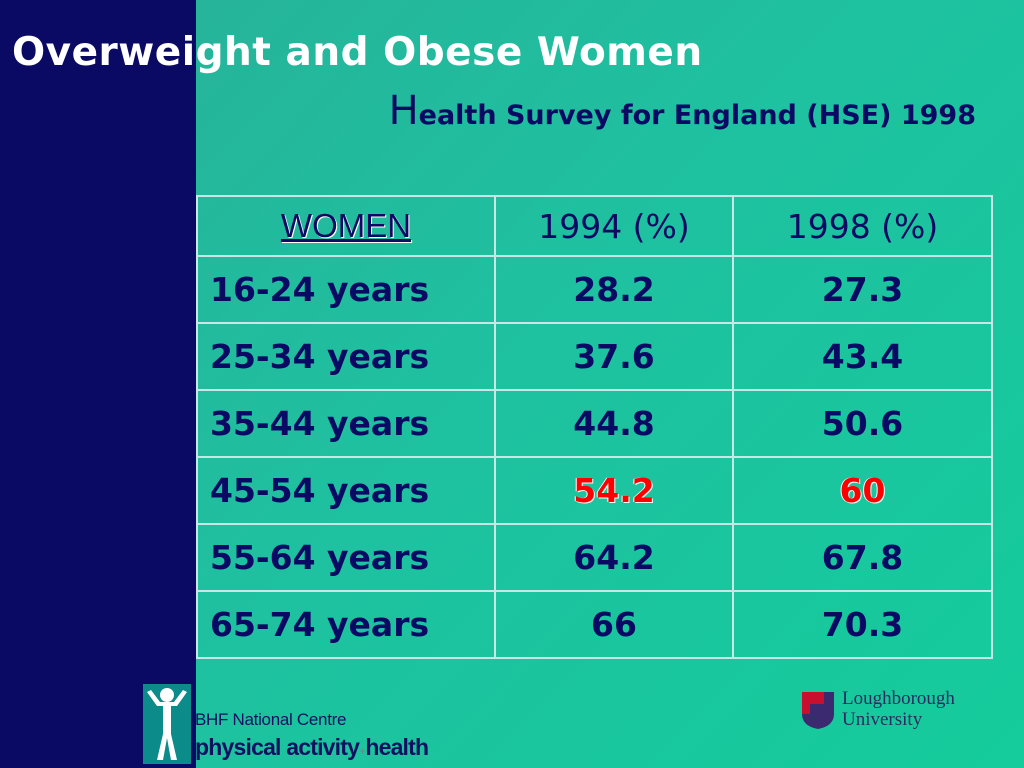 The height and width of the screenshot is (768, 1024). Describe the element at coordinates (614, 356) in the screenshot. I see `value-1994-cell: 37.6` at that location.